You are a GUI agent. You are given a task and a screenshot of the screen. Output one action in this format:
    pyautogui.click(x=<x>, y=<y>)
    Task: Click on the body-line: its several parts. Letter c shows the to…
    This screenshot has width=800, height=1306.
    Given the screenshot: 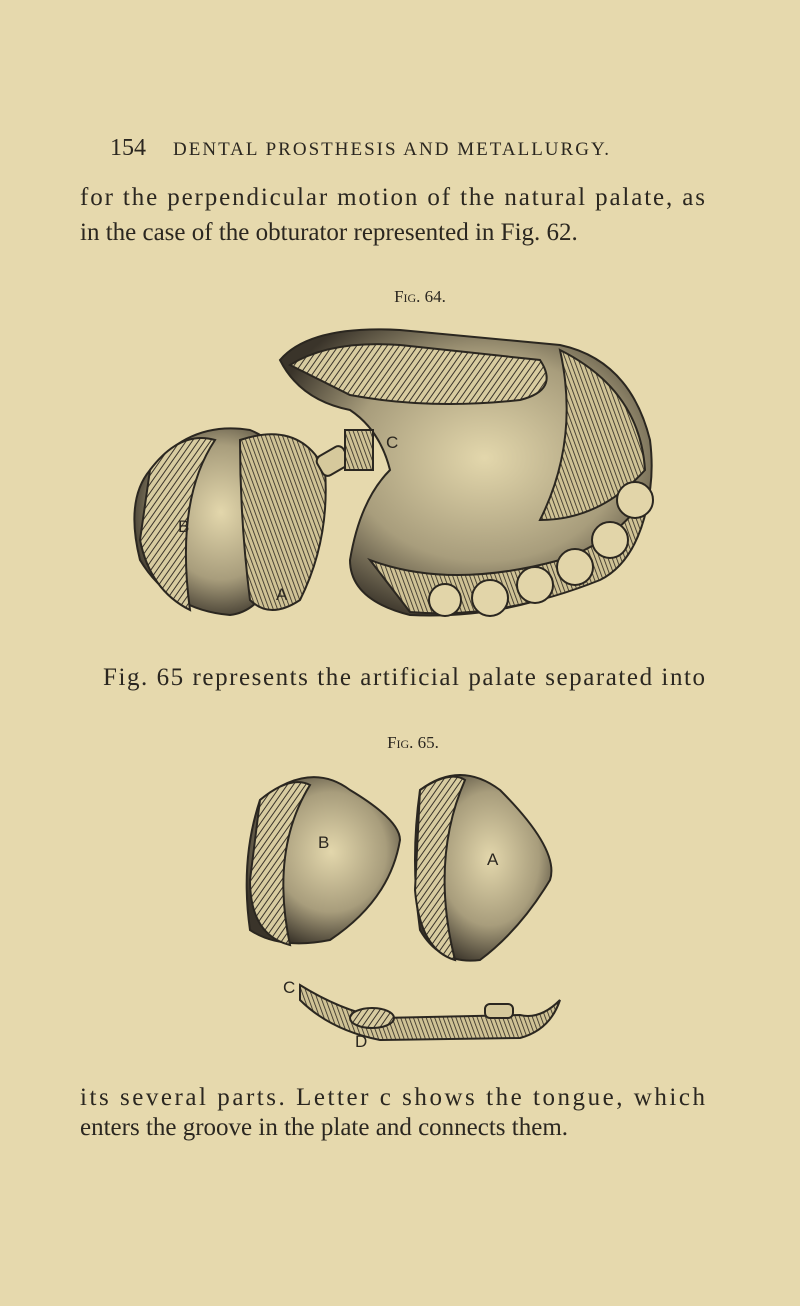 What is the action you would take?
    pyautogui.click(x=393, y=1097)
    